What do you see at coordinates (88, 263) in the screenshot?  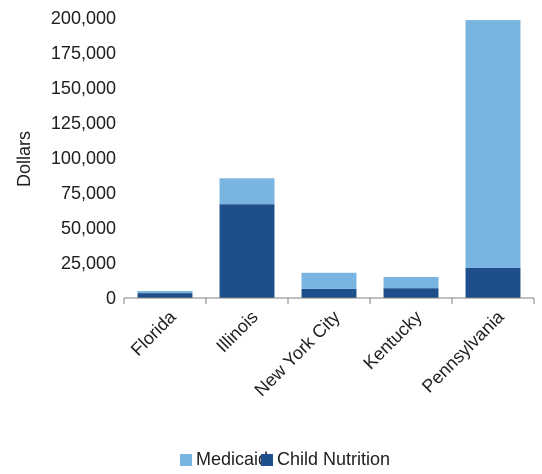 I see `y-tick-label: 25,000` at bounding box center [88, 263].